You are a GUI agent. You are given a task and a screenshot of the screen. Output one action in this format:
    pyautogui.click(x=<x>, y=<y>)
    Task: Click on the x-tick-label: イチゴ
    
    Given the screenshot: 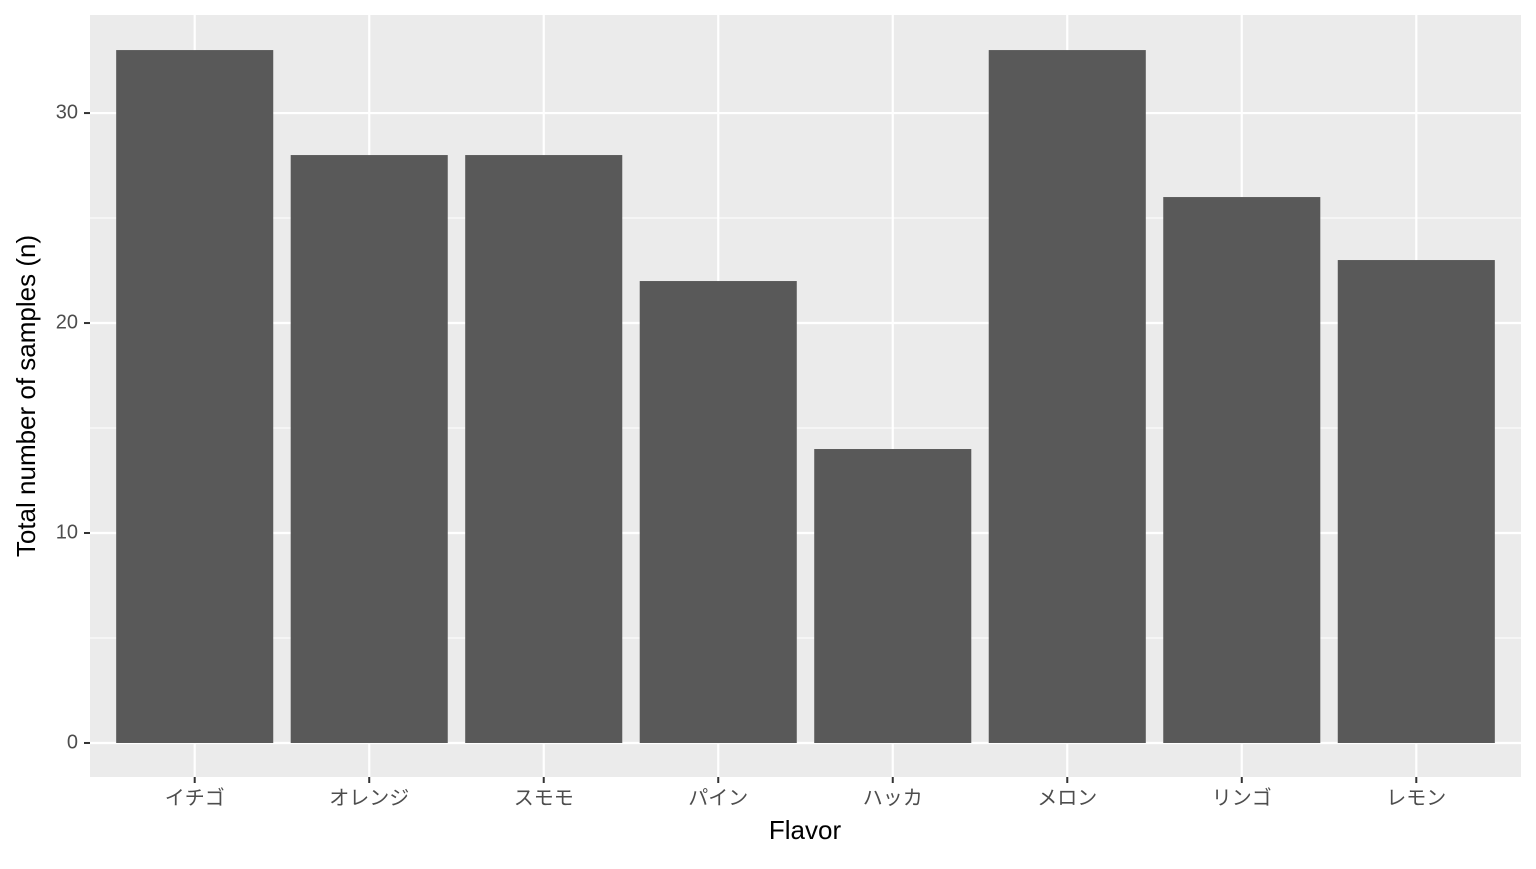 What is the action you would take?
    pyautogui.click(x=195, y=797)
    